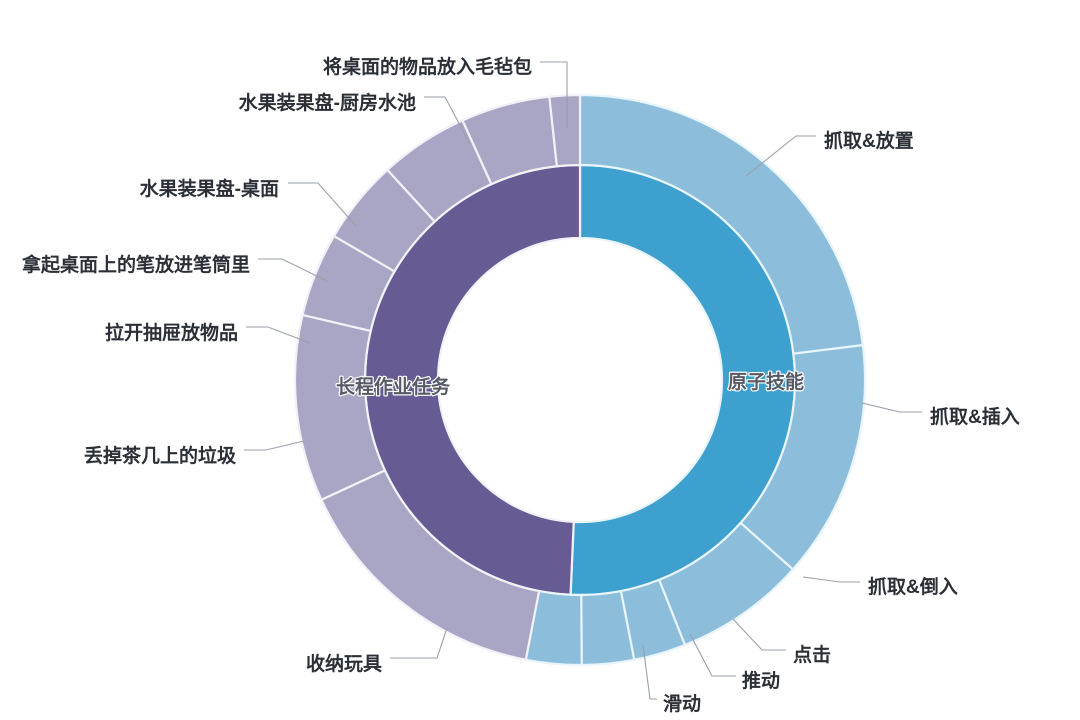 The image size is (1080, 720). I want to click on callout-push: 推动, so click(761, 680).